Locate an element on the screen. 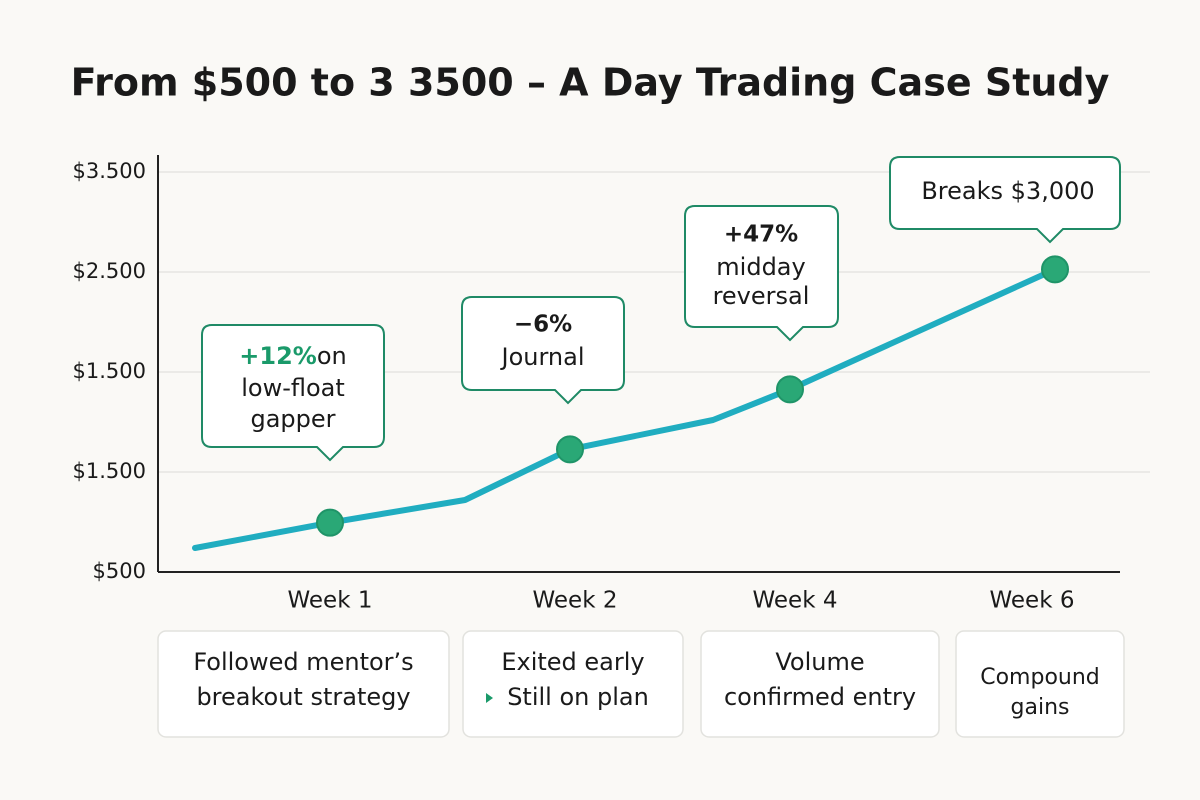  callout-text: Journal is located at coordinates (541, 357).